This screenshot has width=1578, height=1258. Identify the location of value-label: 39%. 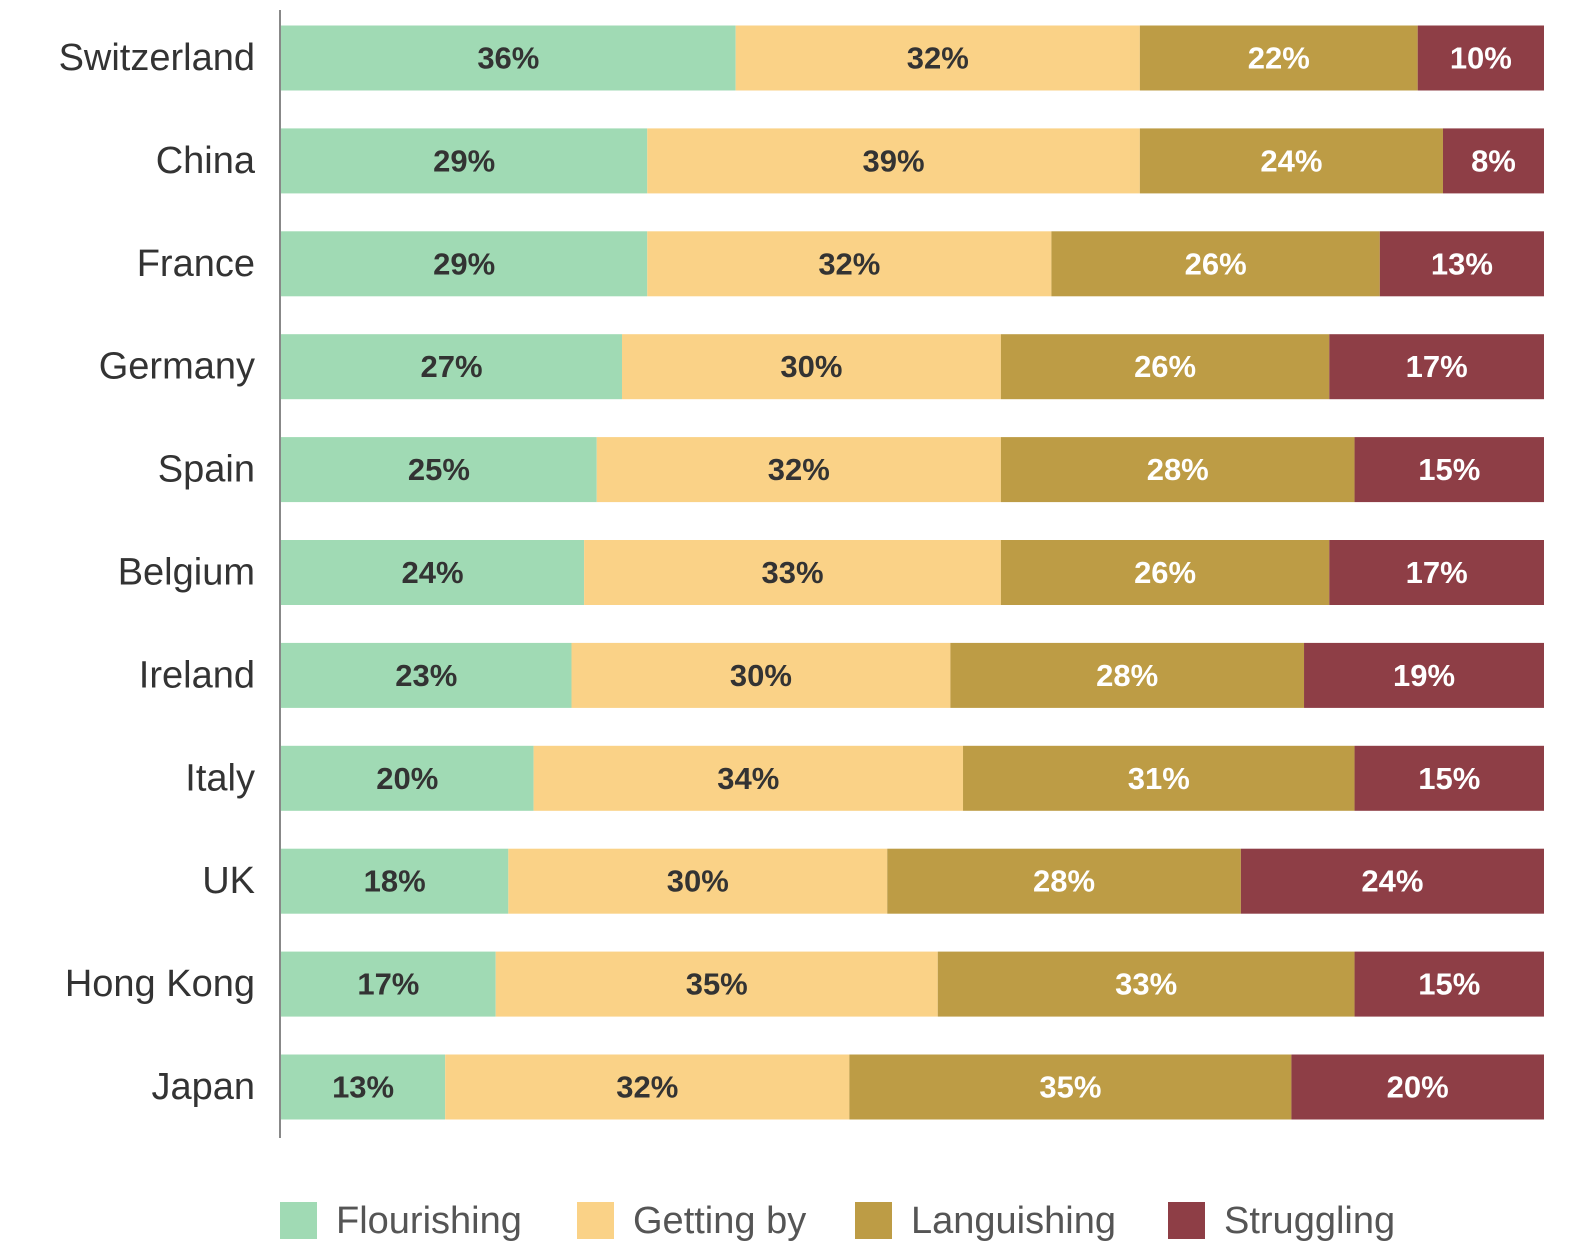
(894, 160).